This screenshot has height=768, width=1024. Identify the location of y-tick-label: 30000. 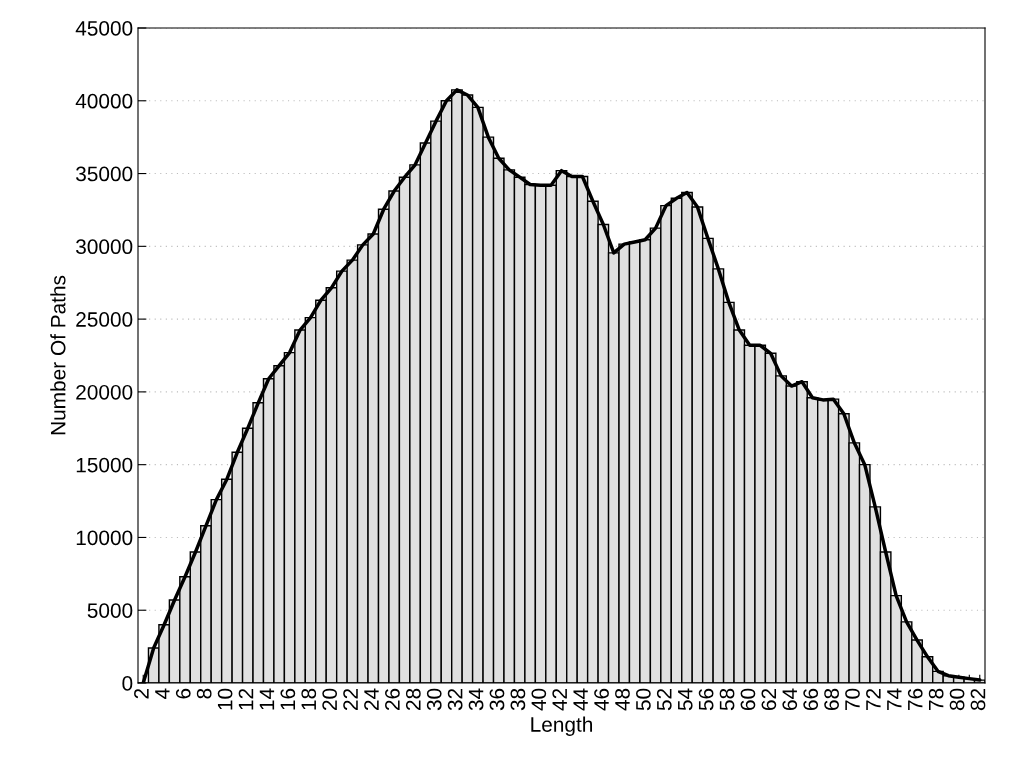
(104, 247).